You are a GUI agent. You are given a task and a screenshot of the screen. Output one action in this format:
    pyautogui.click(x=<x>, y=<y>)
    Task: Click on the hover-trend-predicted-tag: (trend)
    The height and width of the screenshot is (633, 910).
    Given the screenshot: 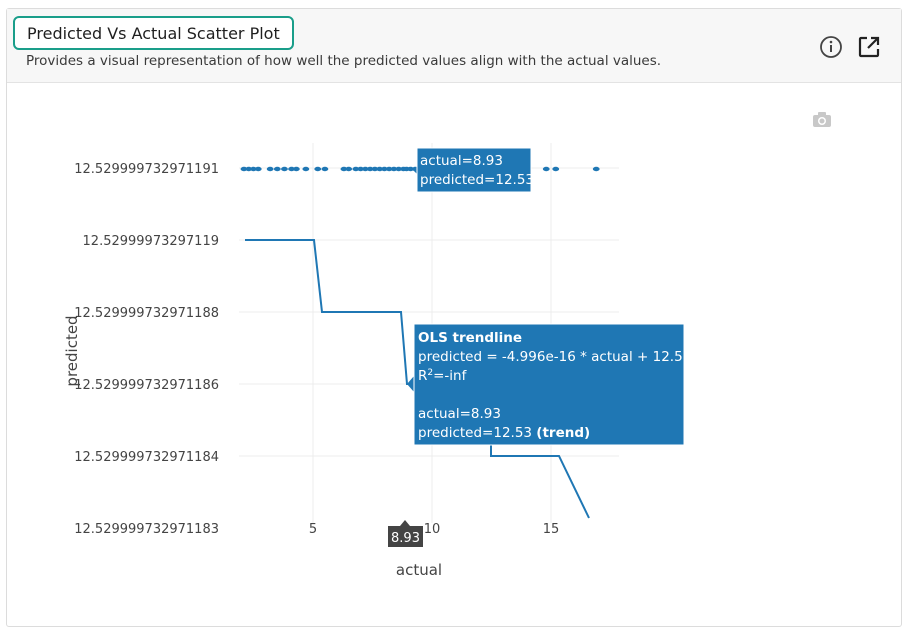 What is the action you would take?
    pyautogui.click(x=563, y=433)
    